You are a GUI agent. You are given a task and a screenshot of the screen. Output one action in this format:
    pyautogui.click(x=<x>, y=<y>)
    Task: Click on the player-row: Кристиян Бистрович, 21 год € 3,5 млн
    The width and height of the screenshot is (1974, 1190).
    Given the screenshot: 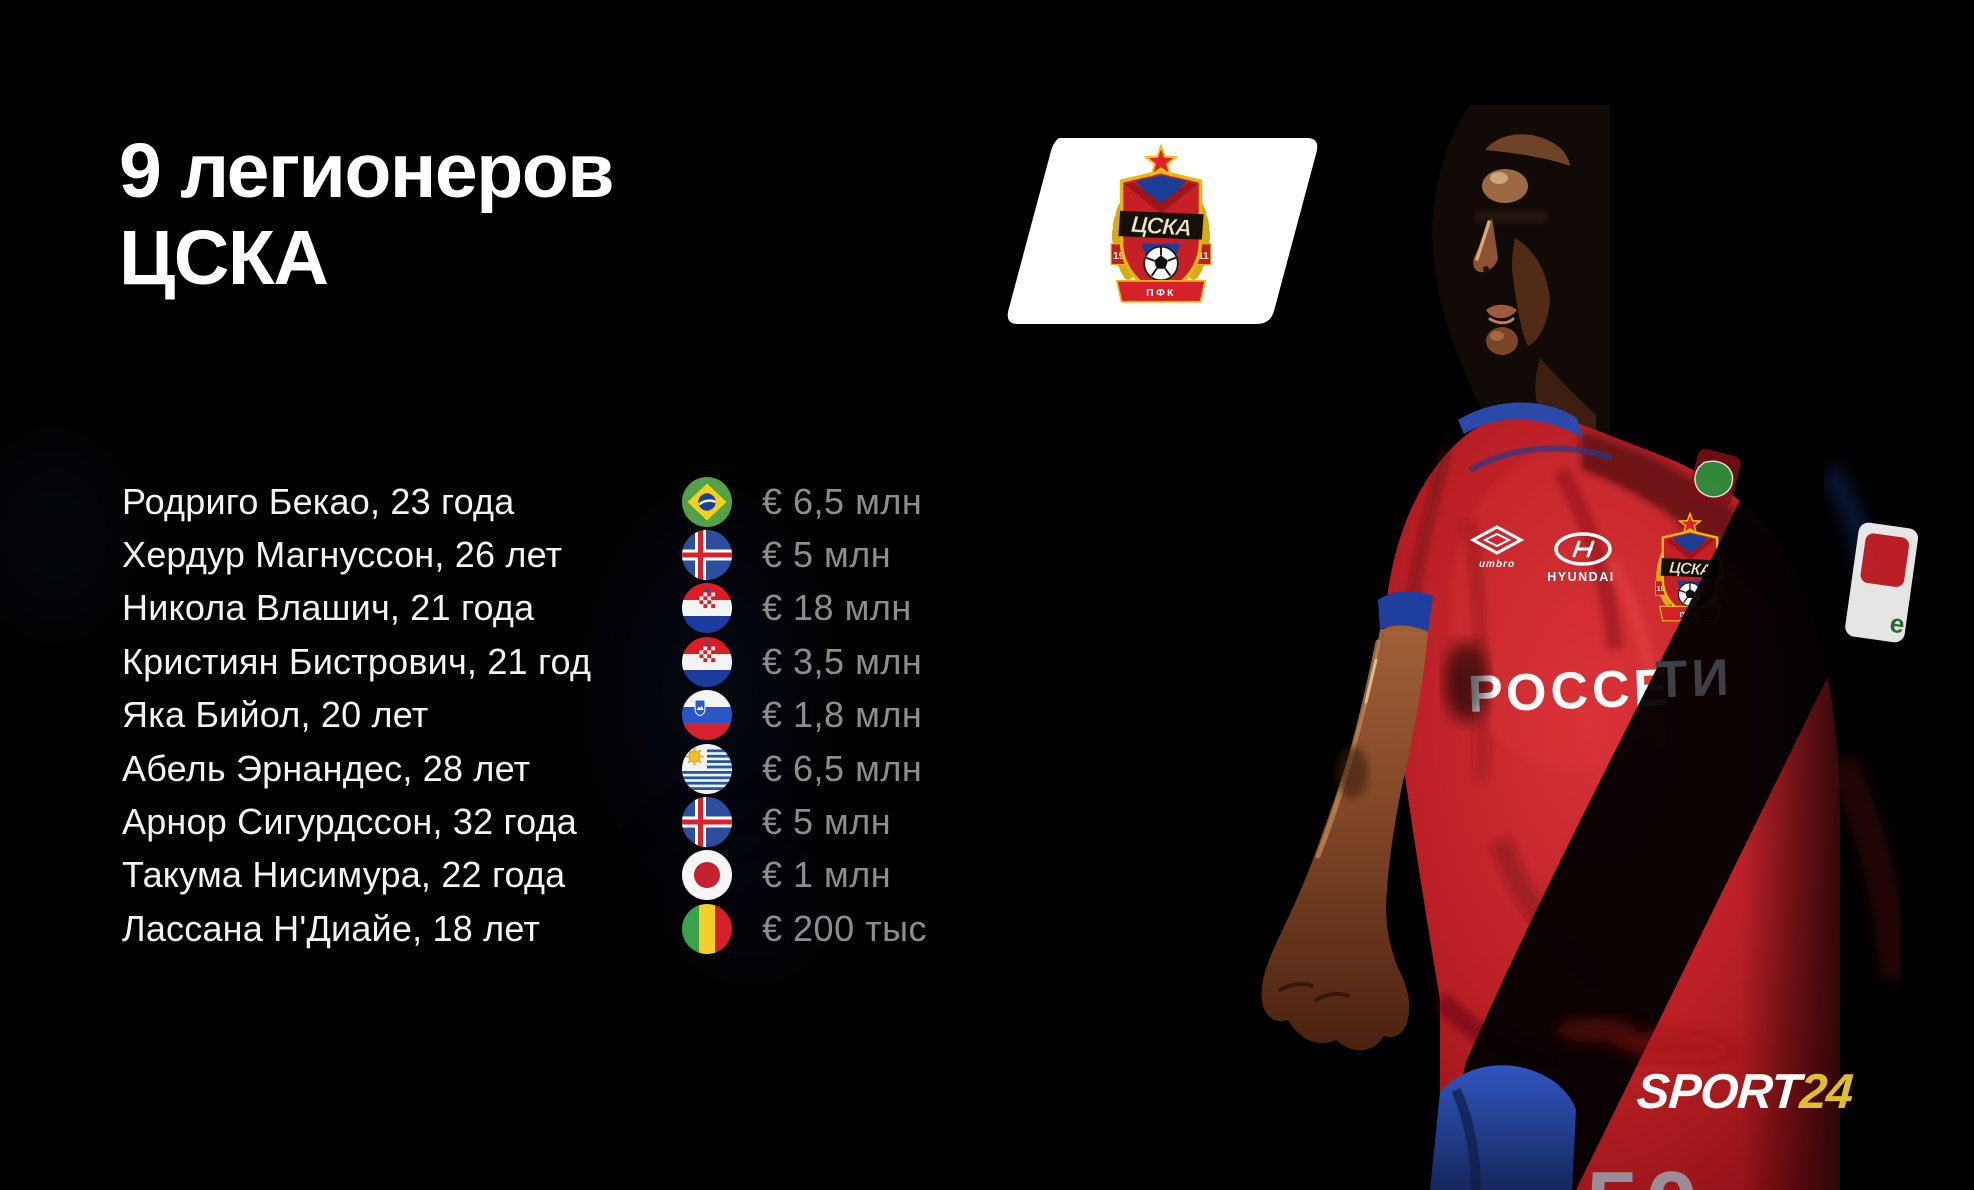 What is the action you would take?
    pyautogui.click(x=524, y=661)
    